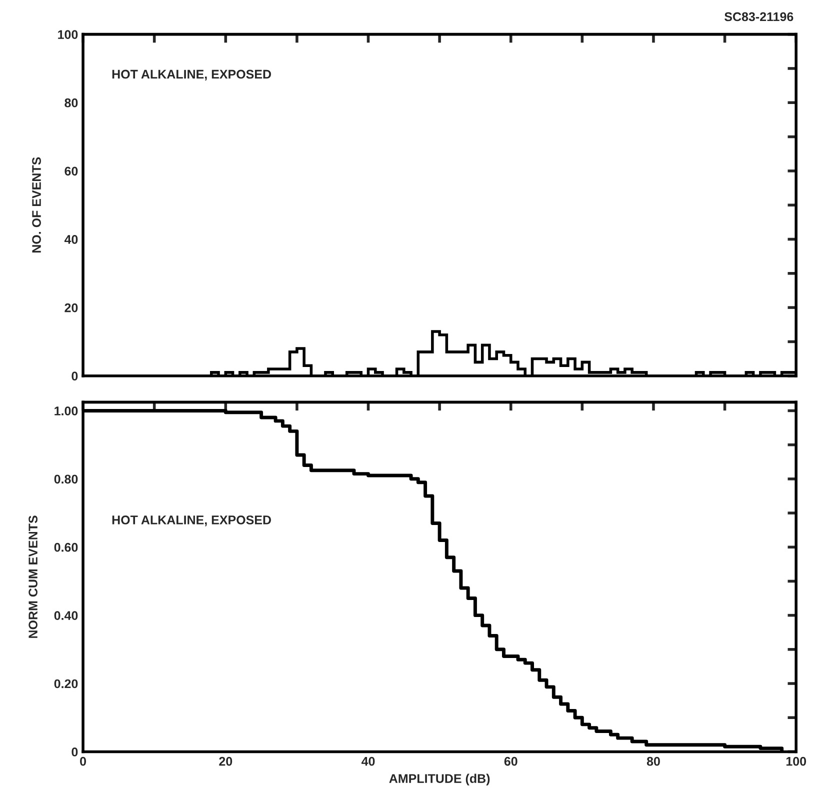 The width and height of the screenshot is (814, 798). Describe the element at coordinates (36, 205) in the screenshot. I see `y-axis-title: NO. OF EVENTS` at that location.